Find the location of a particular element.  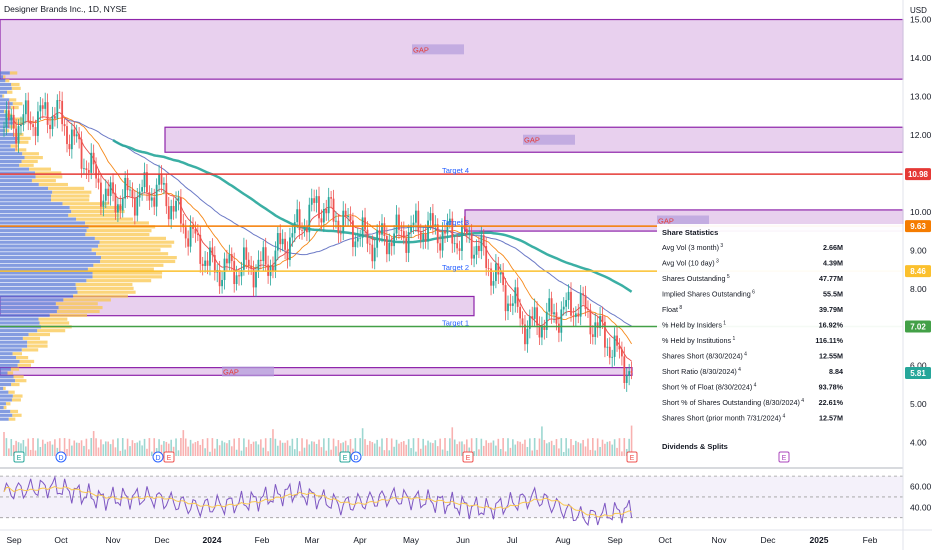

target-label: Target 3 is located at coordinates (455, 222).